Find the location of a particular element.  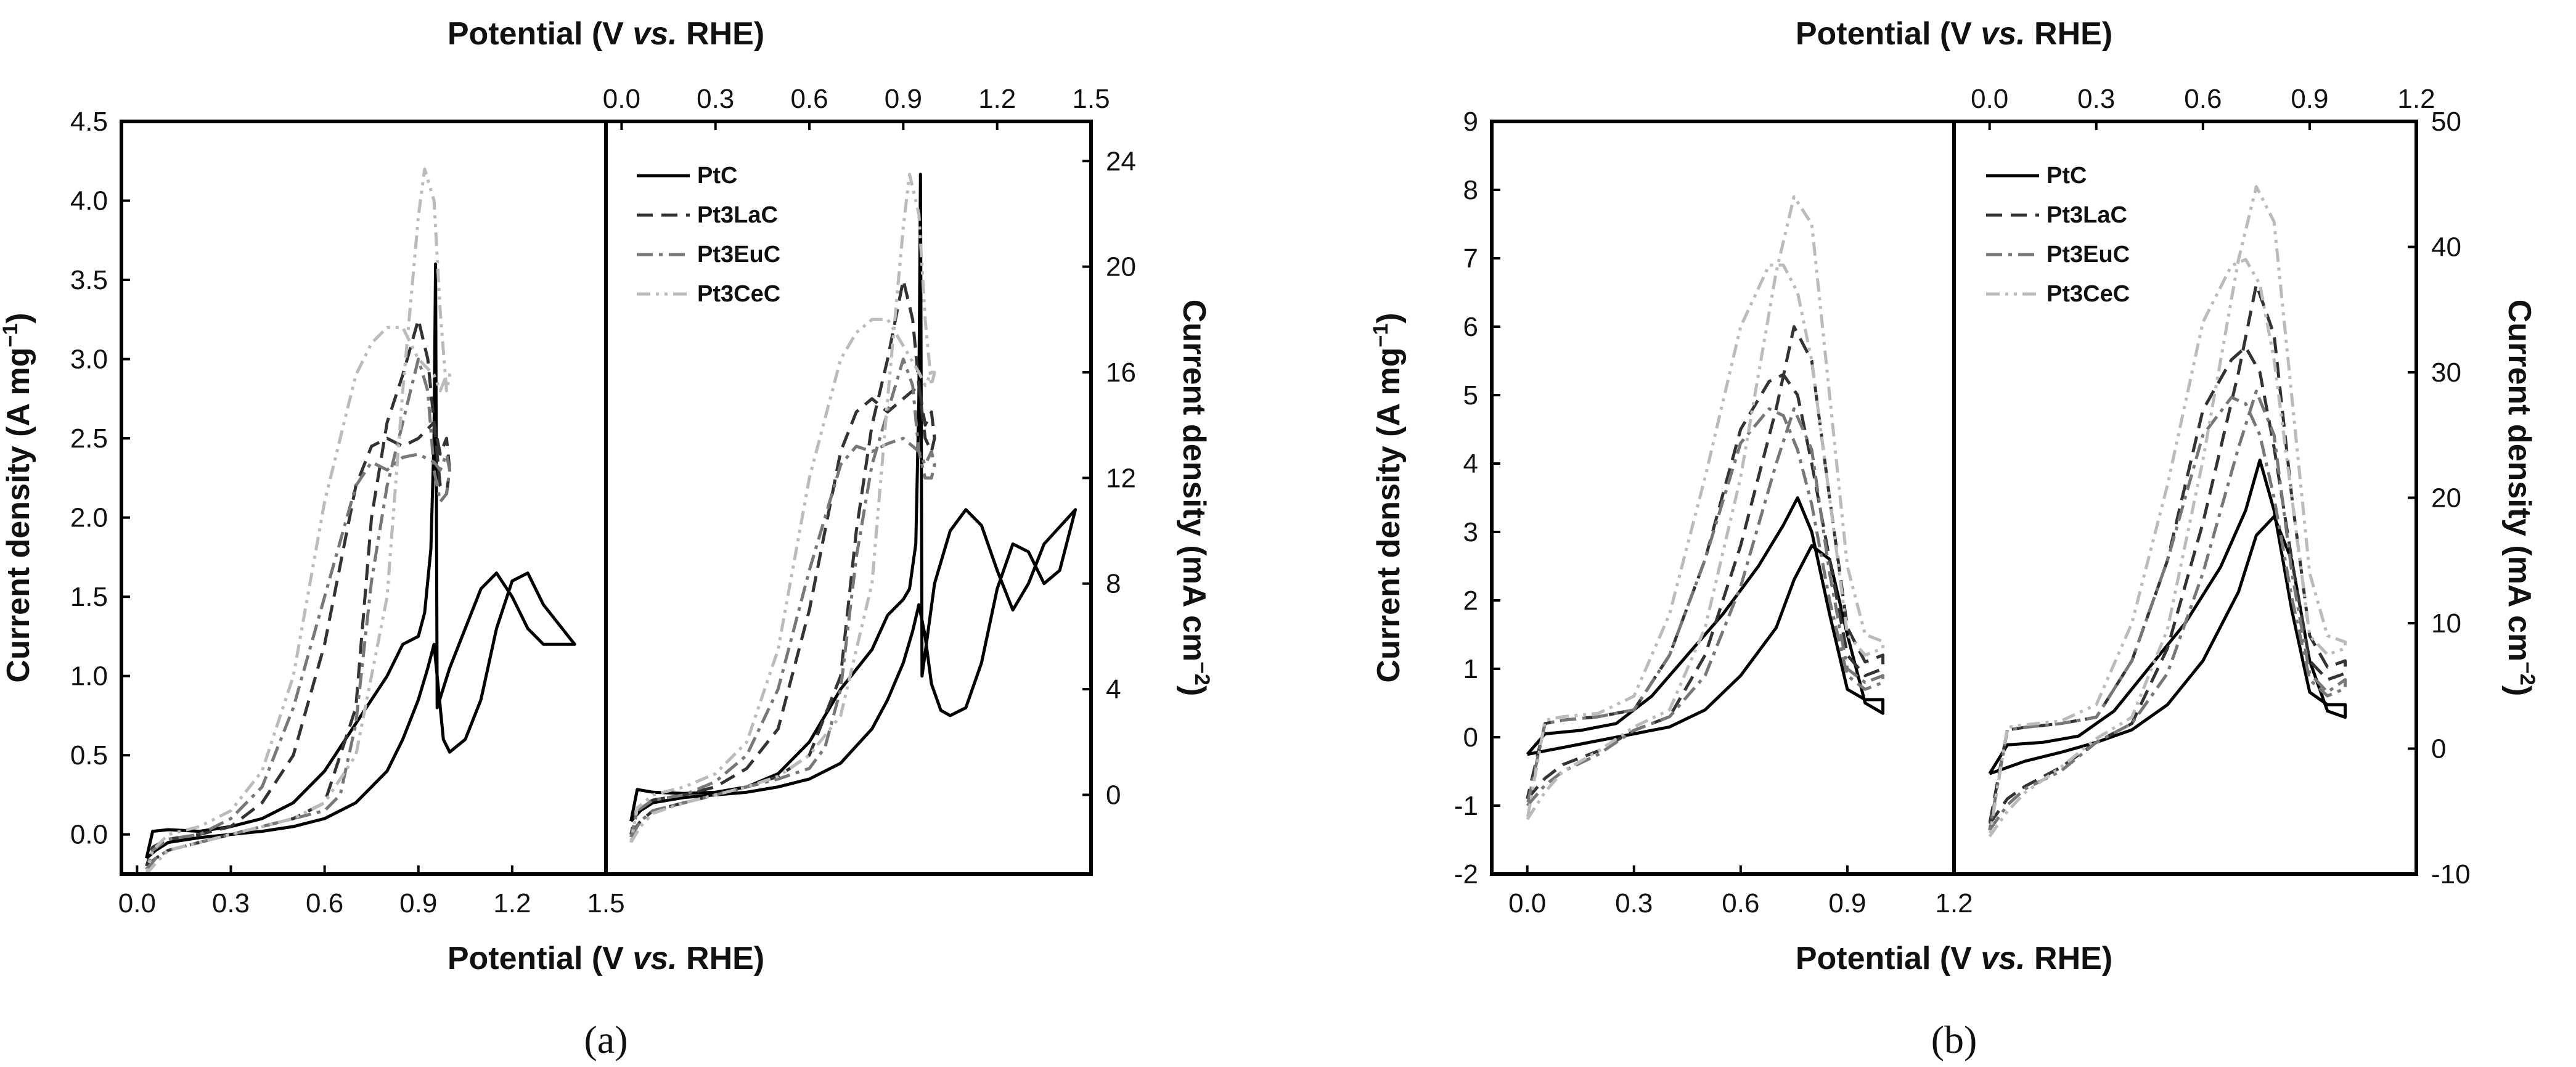

y-tick-label: 2.0 is located at coordinates (89, 518).